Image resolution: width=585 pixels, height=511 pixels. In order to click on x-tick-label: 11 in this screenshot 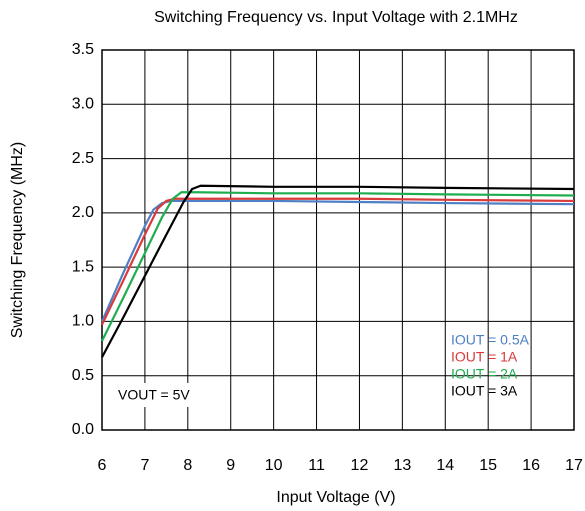, I will do `click(316, 465)`.